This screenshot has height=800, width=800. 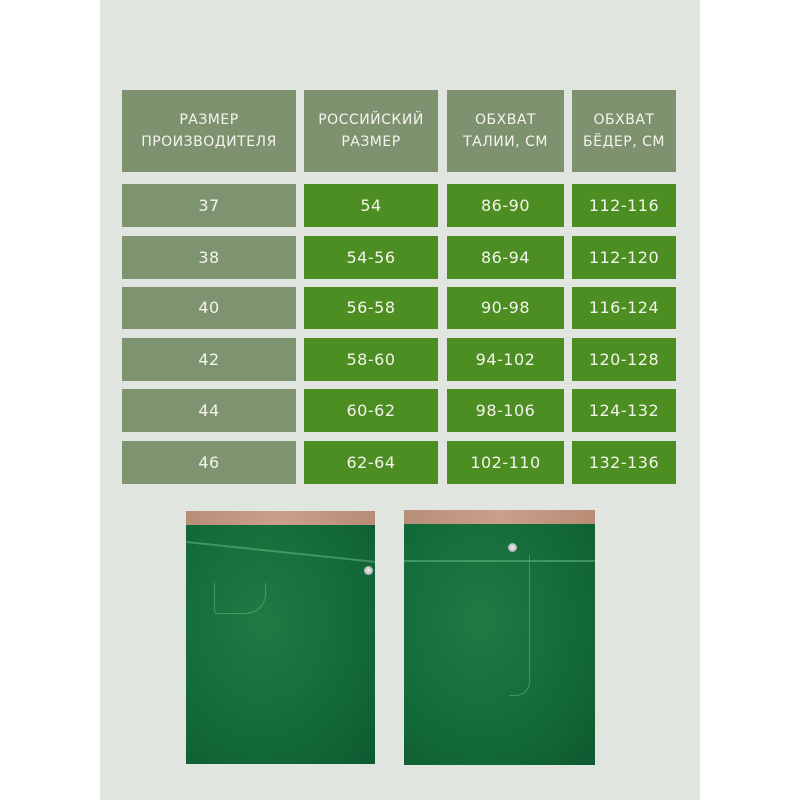 I want to click on table-cell: 54, so click(x=371, y=205).